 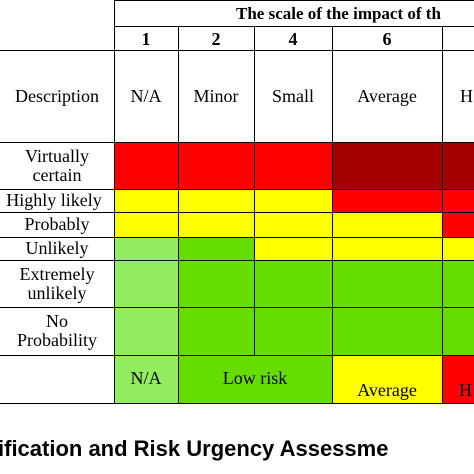 I want to click on legend-low-risk-label: Low risk, so click(x=255, y=377).